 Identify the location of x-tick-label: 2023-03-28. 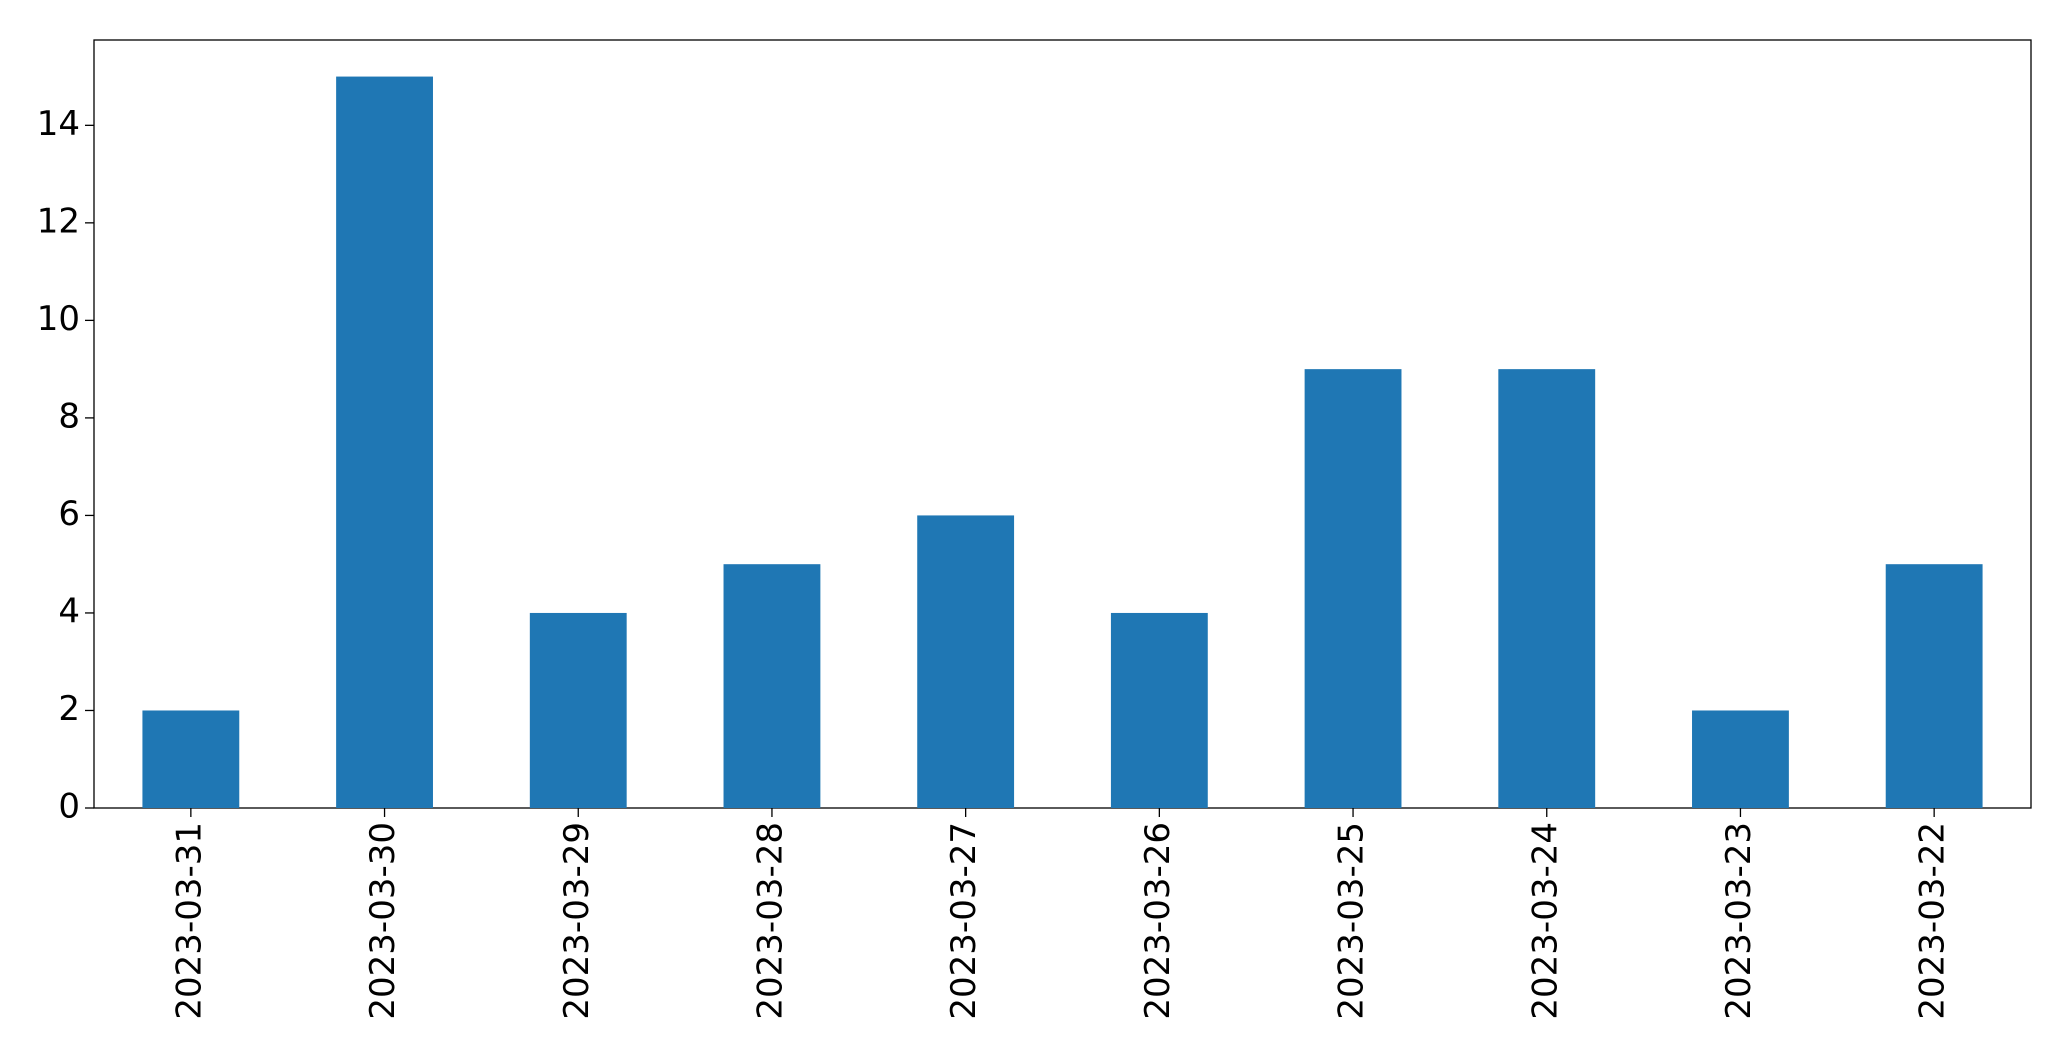
(770, 921).